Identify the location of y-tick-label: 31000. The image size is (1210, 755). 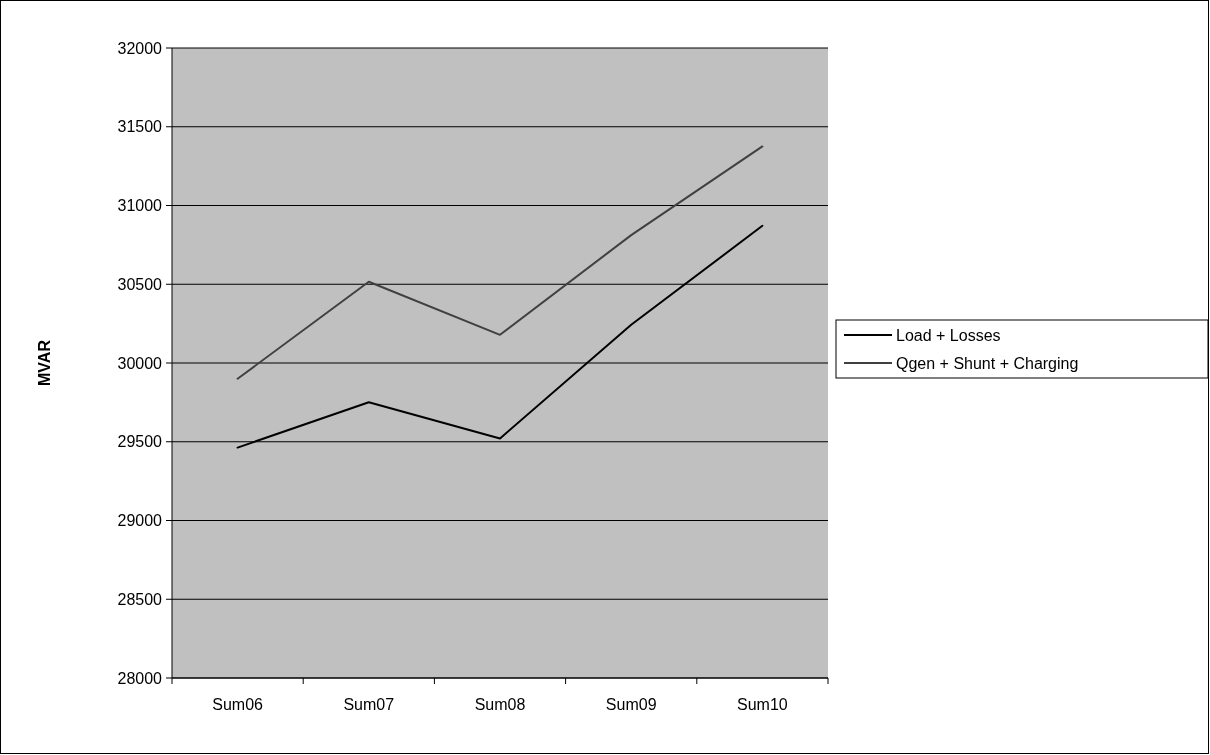
(140, 206).